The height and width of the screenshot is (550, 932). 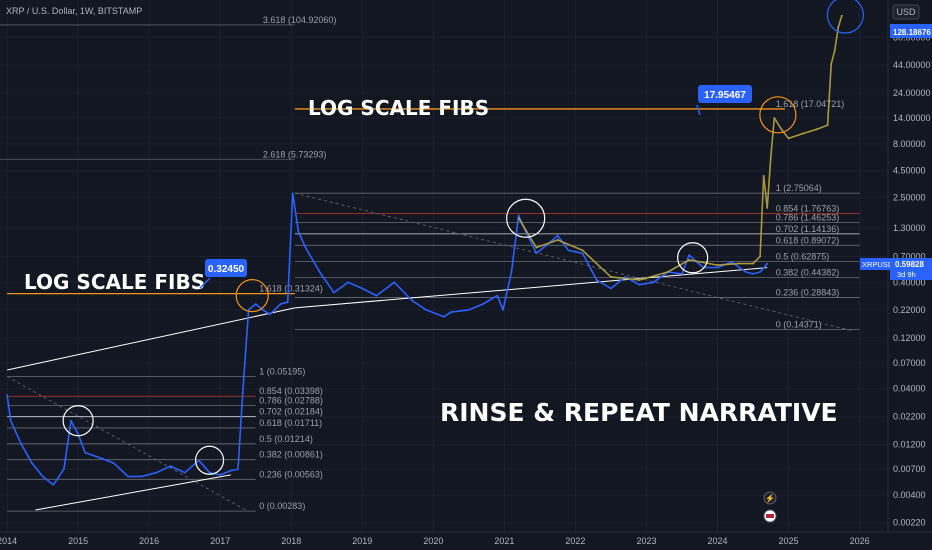 What do you see at coordinates (803, 256) in the screenshot?
I see `fib-level-label: 0.5 (0.62875)` at bounding box center [803, 256].